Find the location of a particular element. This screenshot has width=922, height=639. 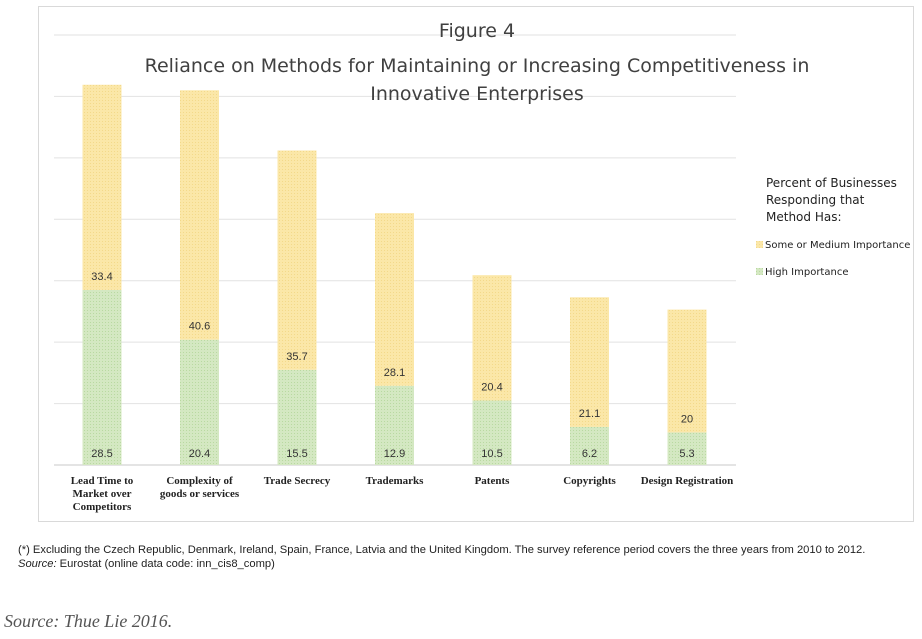

category-label: Patents is located at coordinates (493, 481).